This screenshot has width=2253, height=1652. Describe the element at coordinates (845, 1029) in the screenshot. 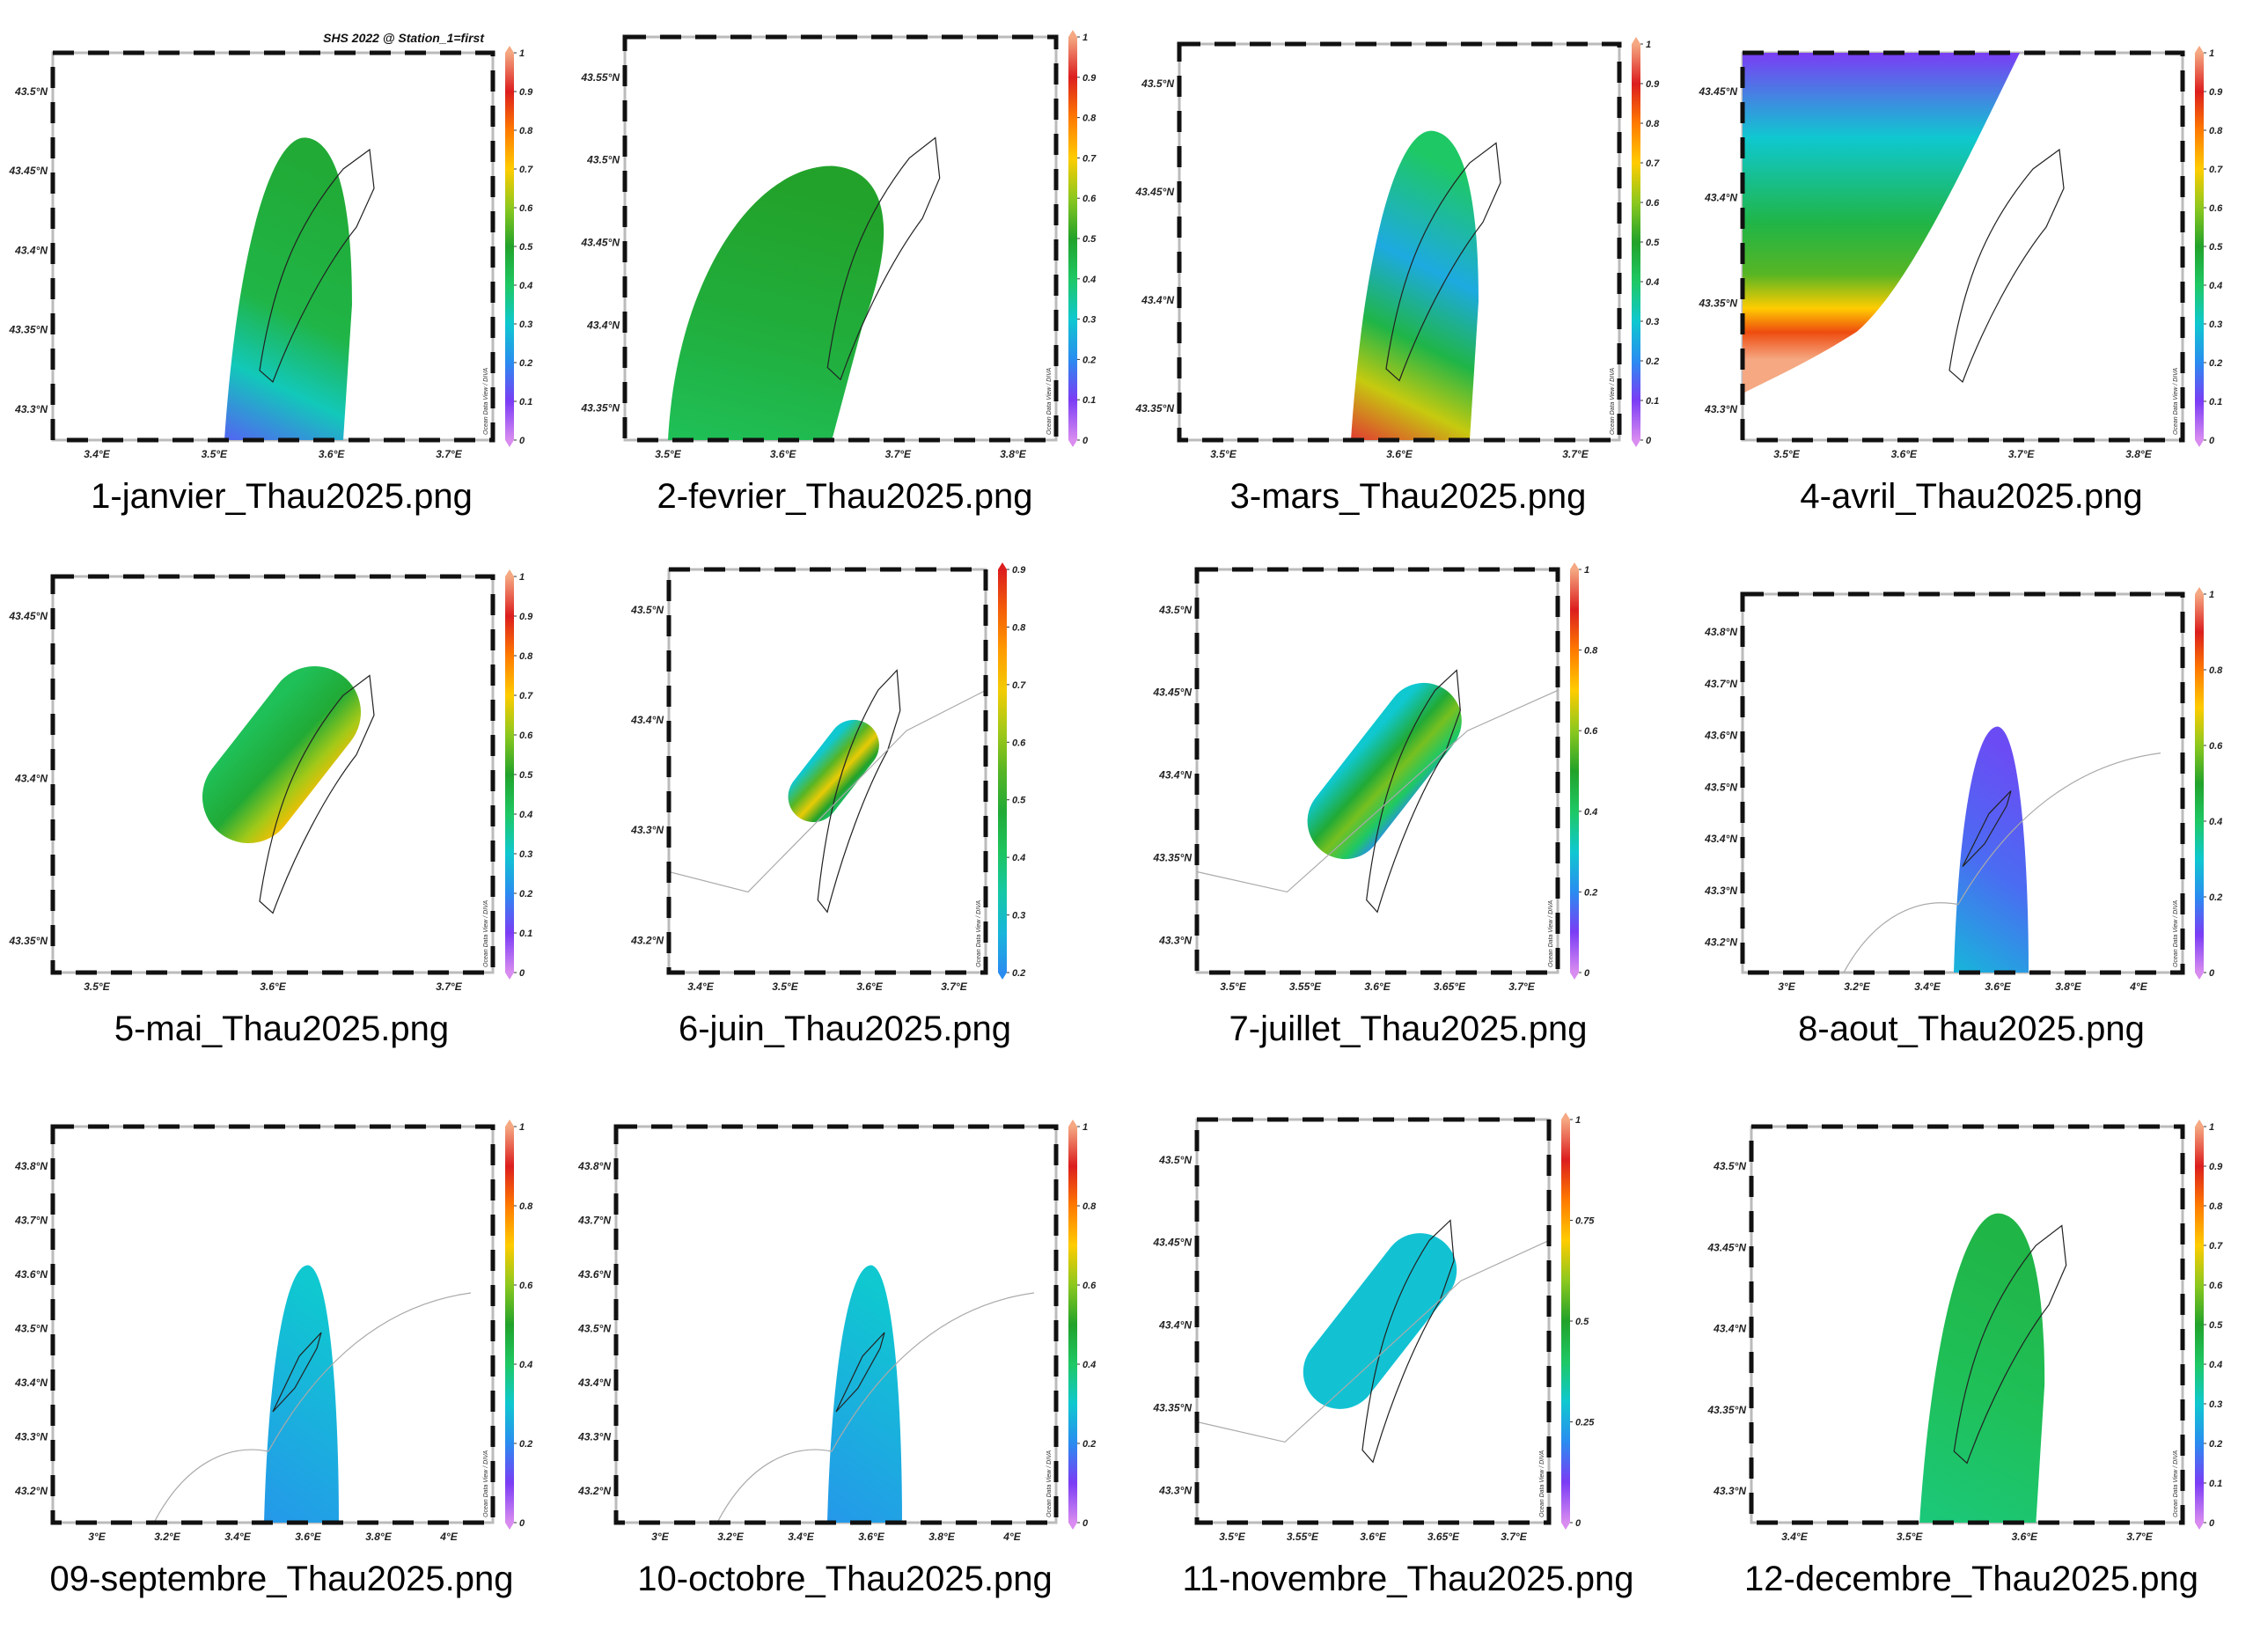

I see `file-caption: 6-juin_Thau2025.png` at that location.